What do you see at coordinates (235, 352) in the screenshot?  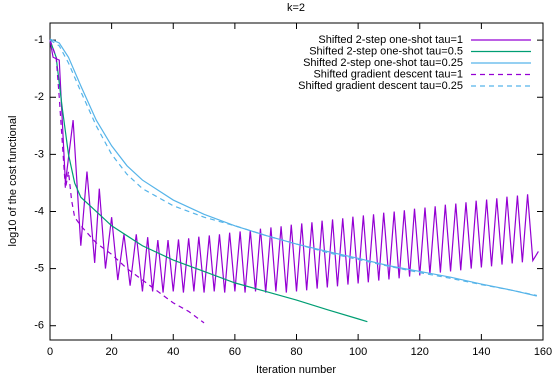 I see `x-tick-label: 60` at bounding box center [235, 352].